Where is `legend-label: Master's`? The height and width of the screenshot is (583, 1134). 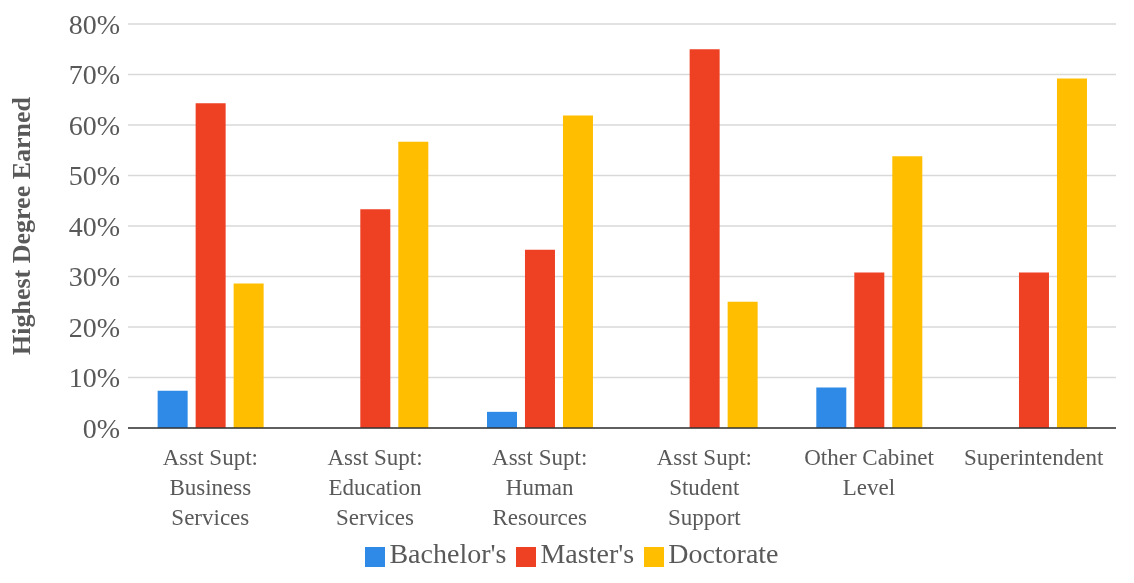
legend-label: Master's is located at coordinates (587, 553).